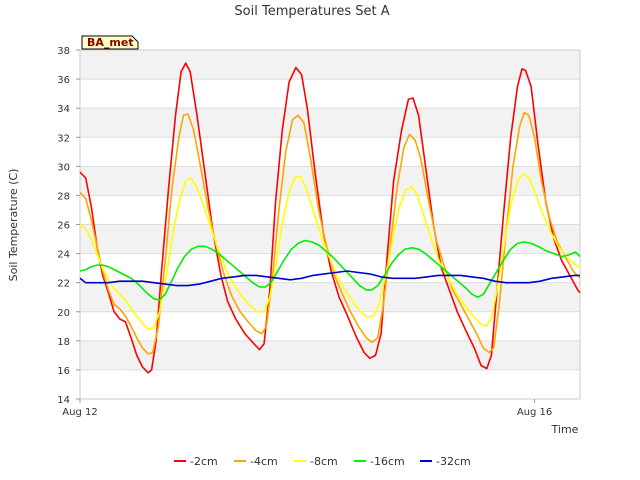 The image size is (640, 480). What do you see at coordinates (63, 138) in the screenshot?
I see `y-tick-label: 32` at bounding box center [63, 138].